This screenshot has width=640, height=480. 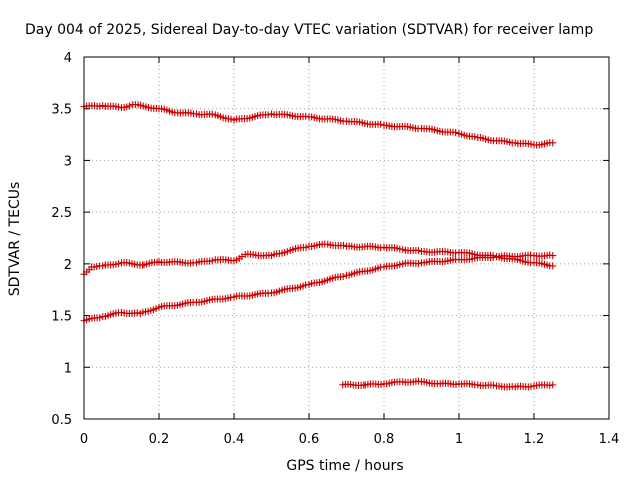 I want to click on y-axis-label: SDTVAR / TECUs, so click(x=15, y=239).